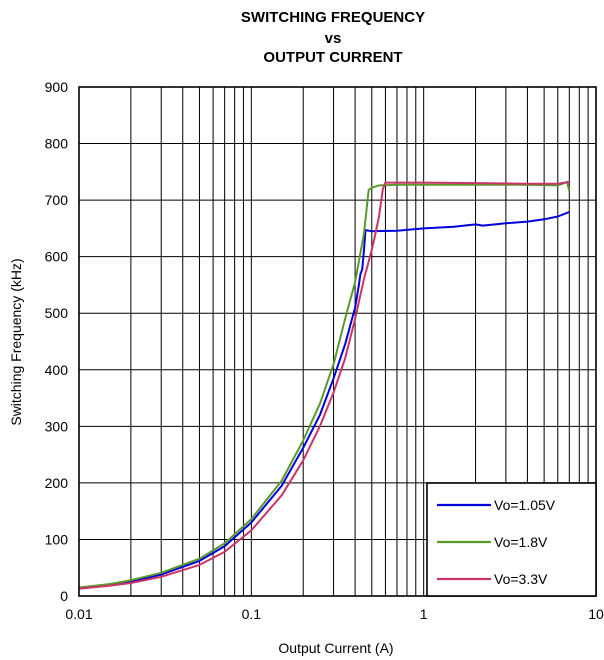 The image size is (604, 660). What do you see at coordinates (252, 614) in the screenshot?
I see `x-tick-label: 0.1` at bounding box center [252, 614].